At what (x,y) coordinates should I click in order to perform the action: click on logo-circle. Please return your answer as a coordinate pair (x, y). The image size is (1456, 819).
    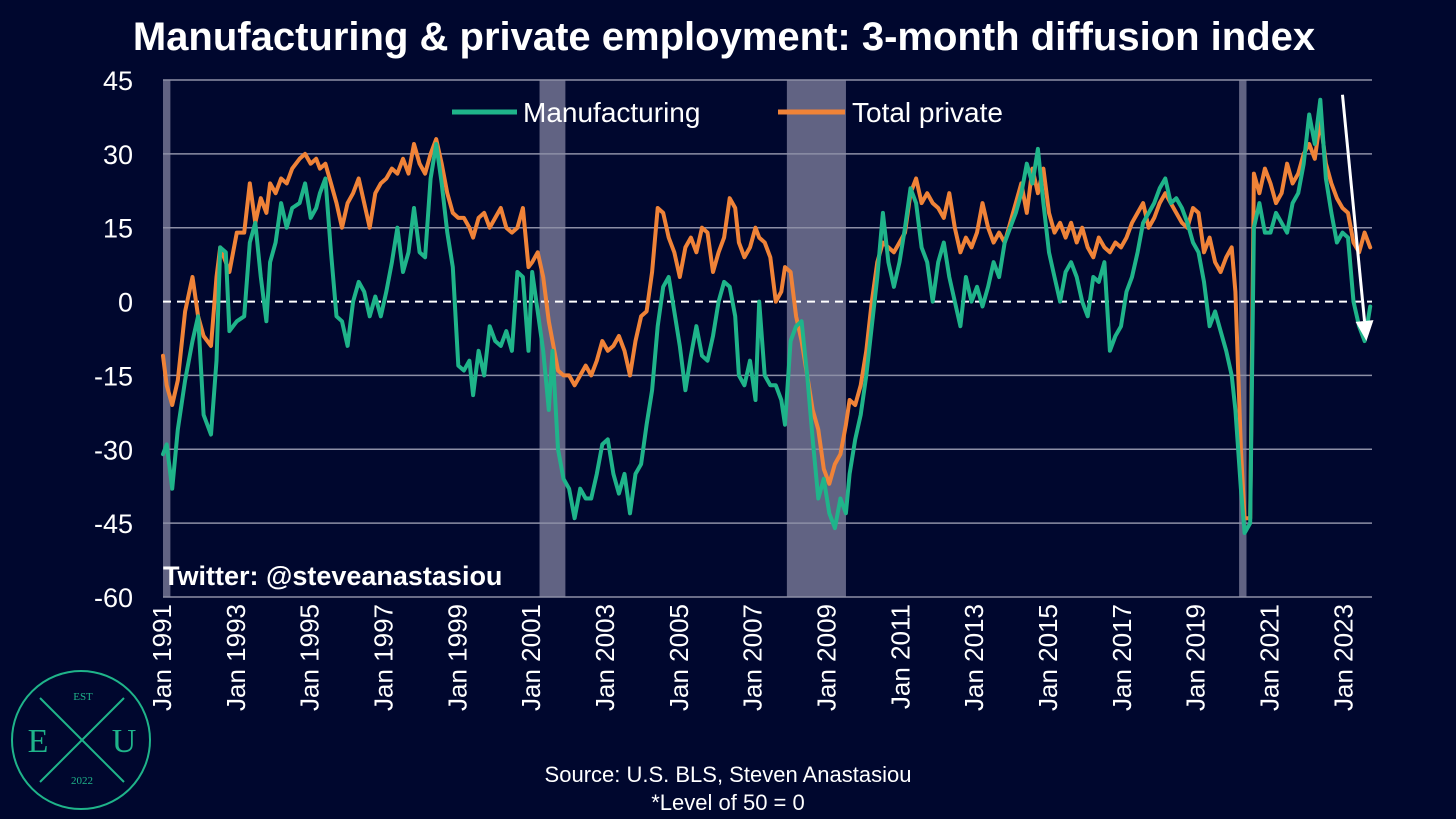
    Looking at the image, I should click on (81, 740).